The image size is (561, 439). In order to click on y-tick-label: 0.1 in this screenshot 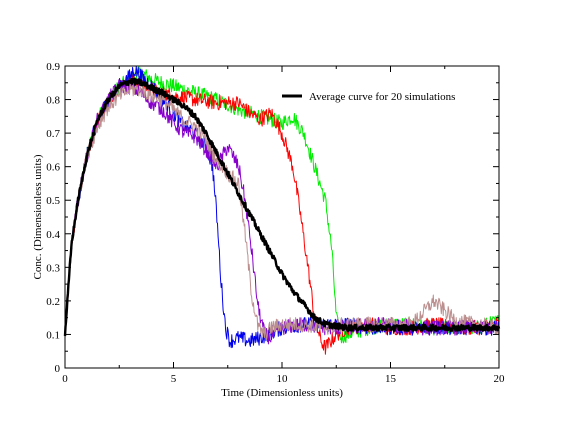, I will do `click(53, 335)`.